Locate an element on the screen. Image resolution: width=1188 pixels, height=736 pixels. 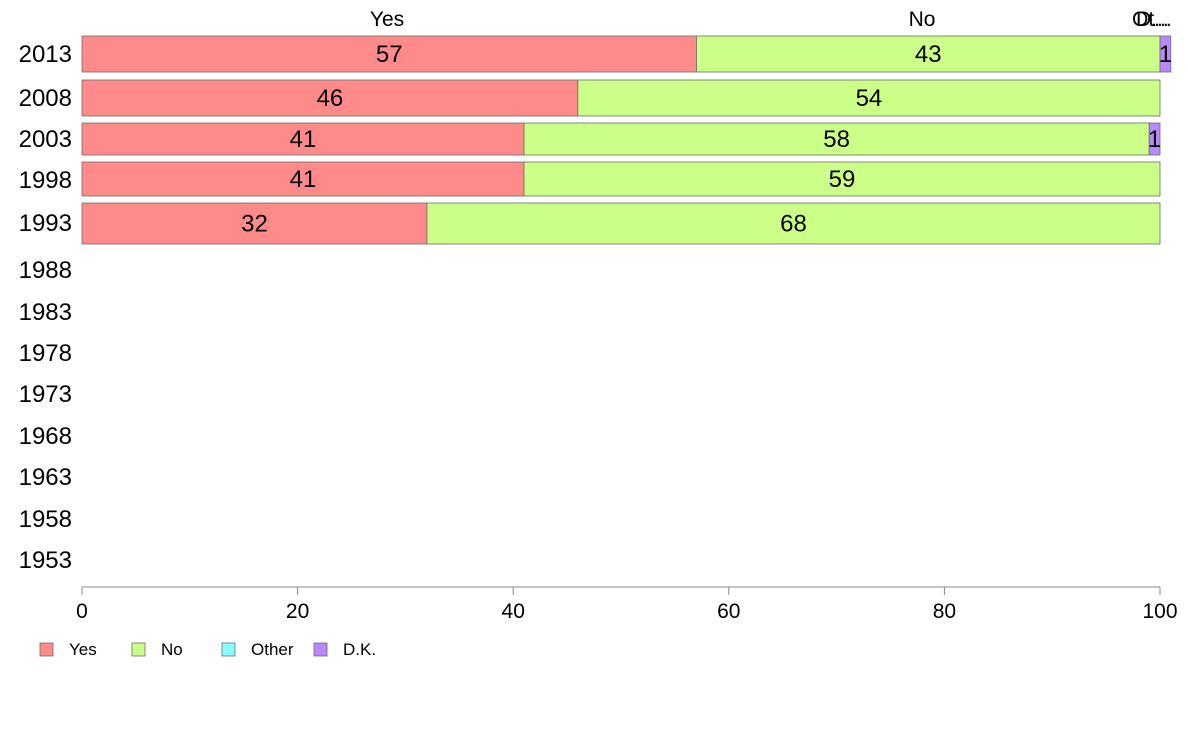
year-label-2013: 2013 is located at coordinates (45, 54).